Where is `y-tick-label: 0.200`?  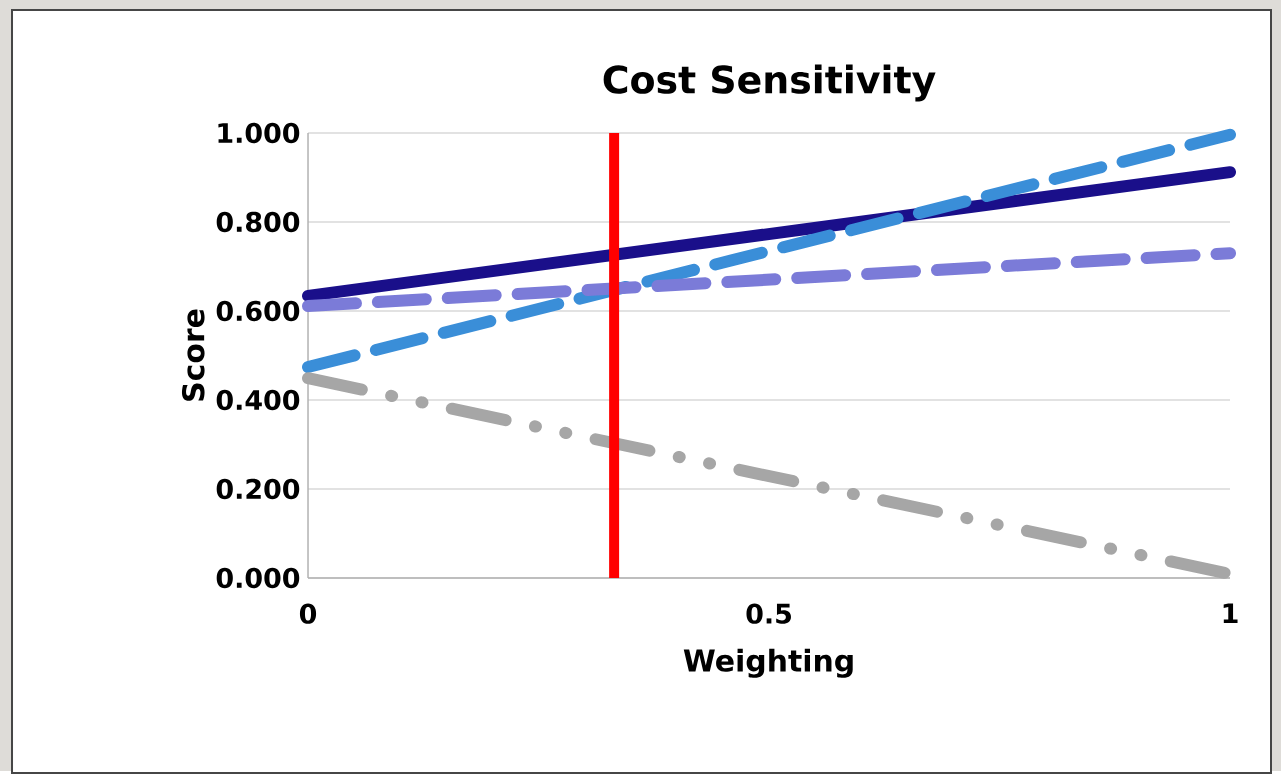
y-tick-label: 0.200 is located at coordinates (258, 489).